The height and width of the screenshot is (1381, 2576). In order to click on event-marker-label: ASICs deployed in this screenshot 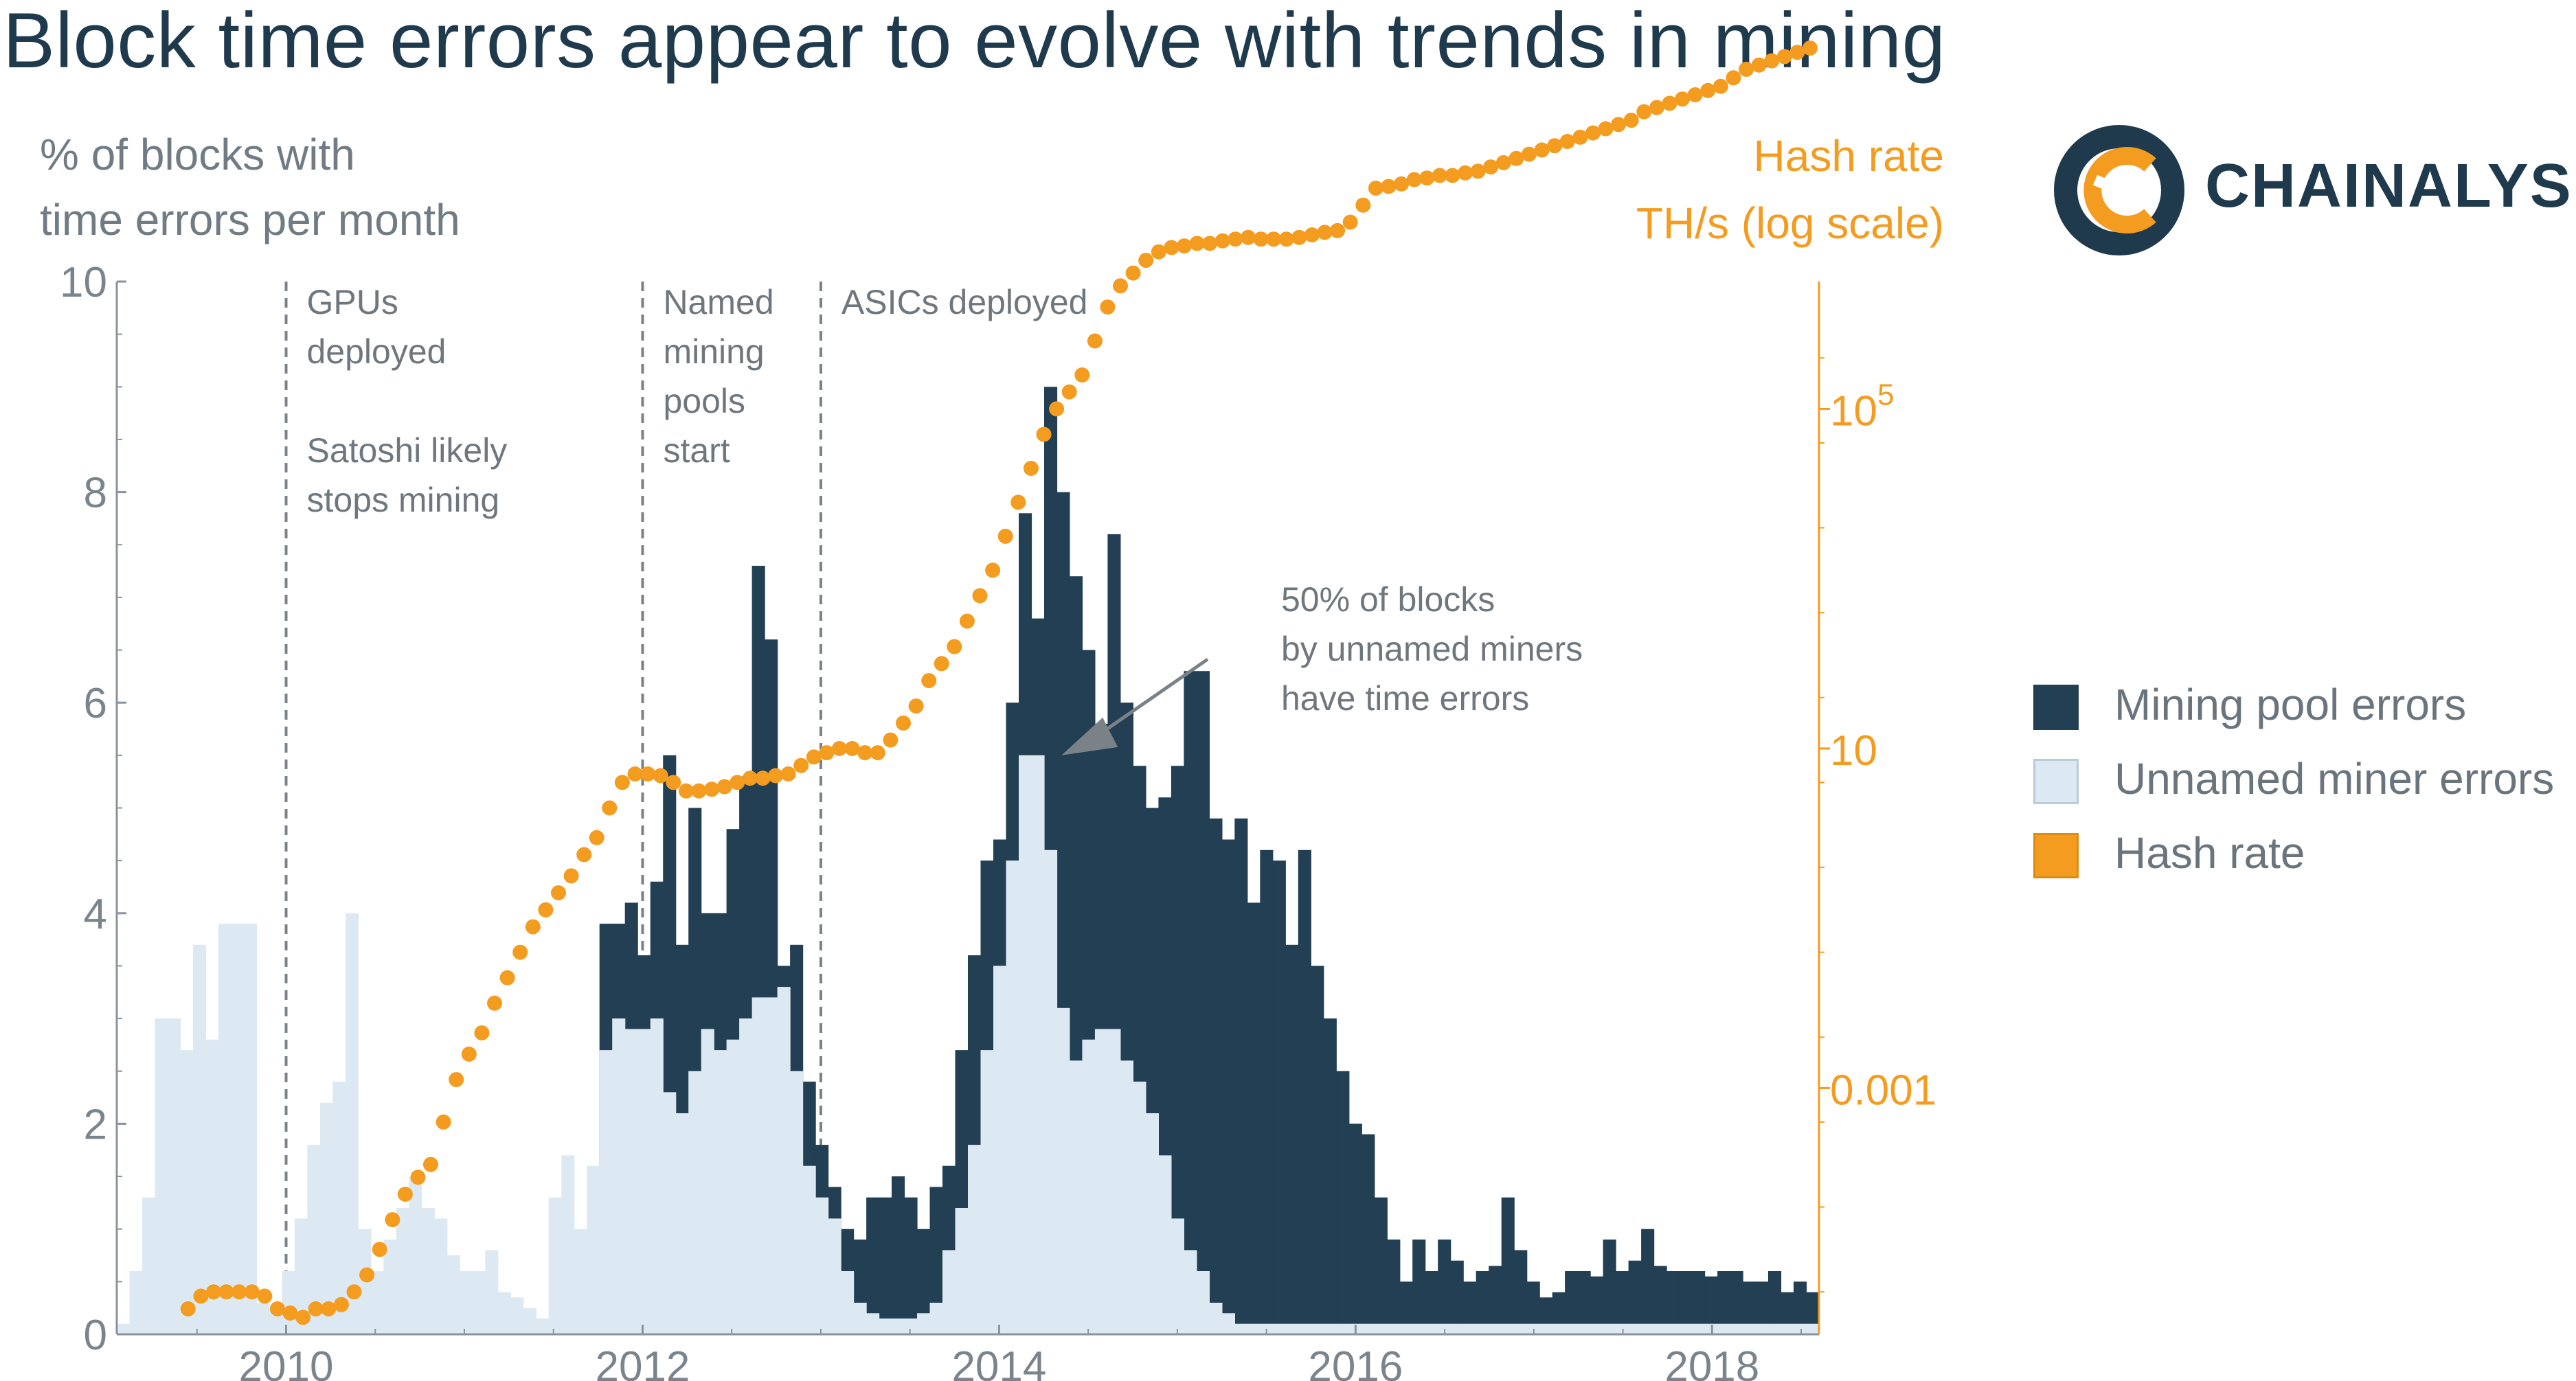, I will do `click(964, 302)`.